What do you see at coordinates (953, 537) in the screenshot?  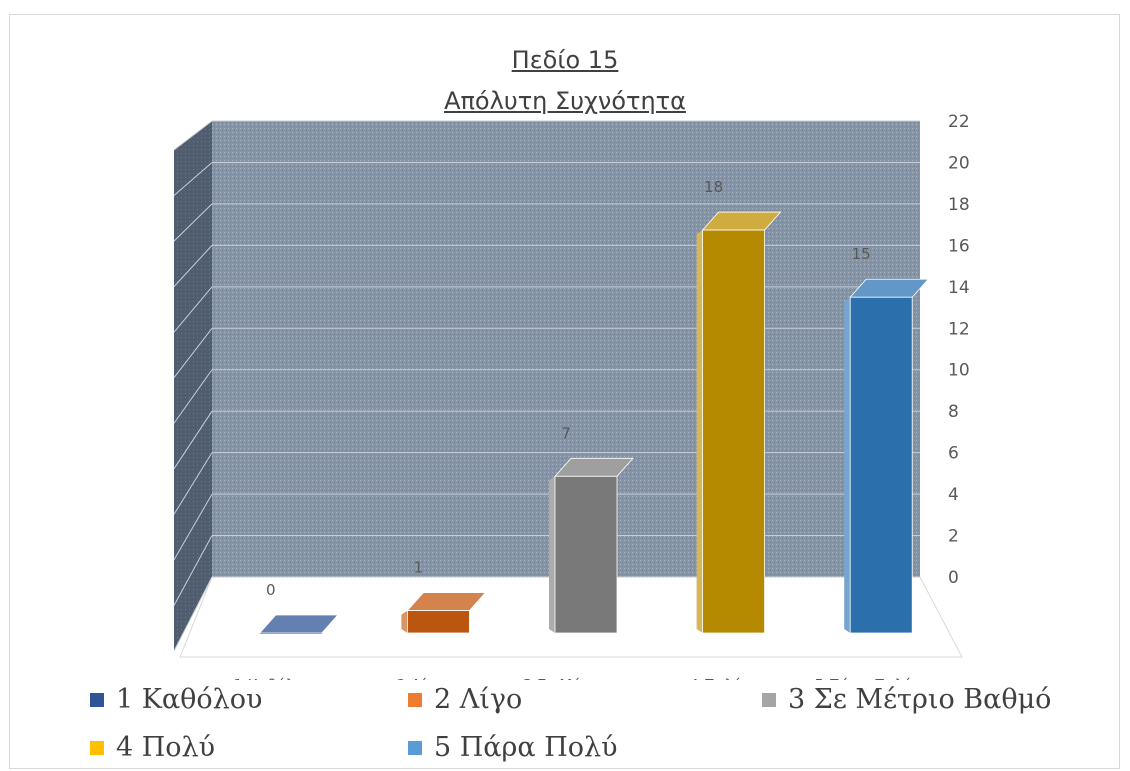 I see `y-tick-label: 2` at bounding box center [953, 537].